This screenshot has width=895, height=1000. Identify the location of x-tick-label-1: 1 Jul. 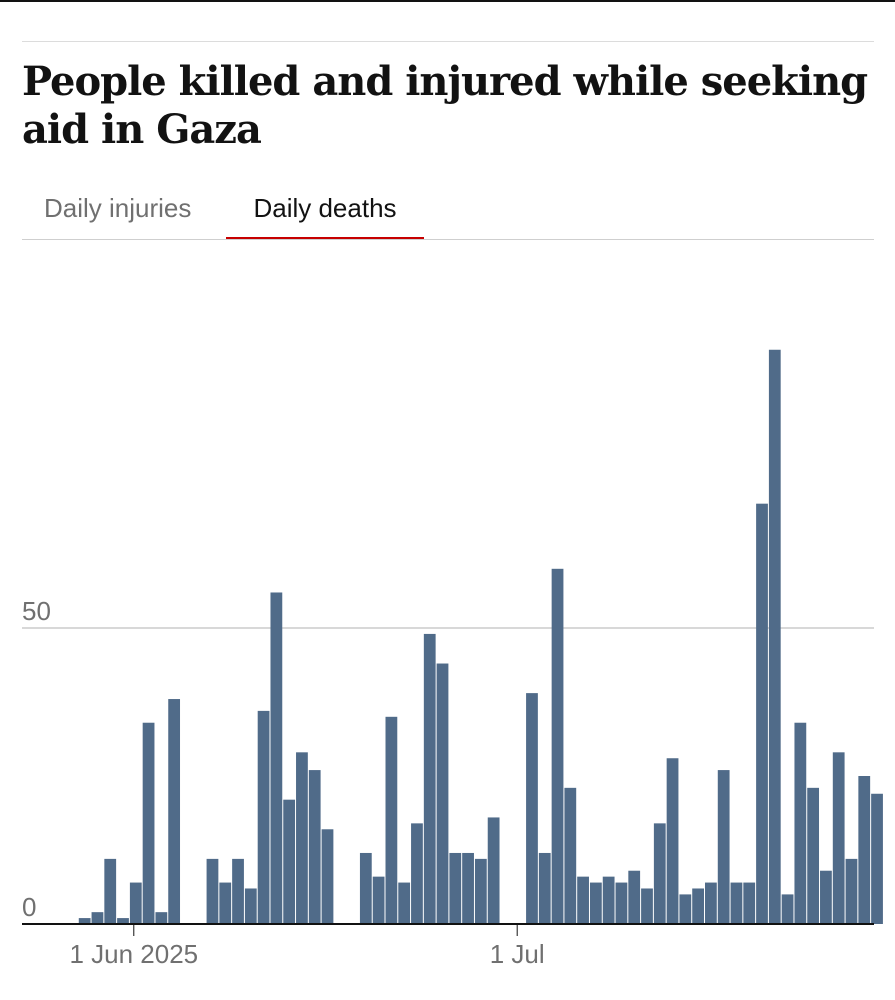
(517, 954).